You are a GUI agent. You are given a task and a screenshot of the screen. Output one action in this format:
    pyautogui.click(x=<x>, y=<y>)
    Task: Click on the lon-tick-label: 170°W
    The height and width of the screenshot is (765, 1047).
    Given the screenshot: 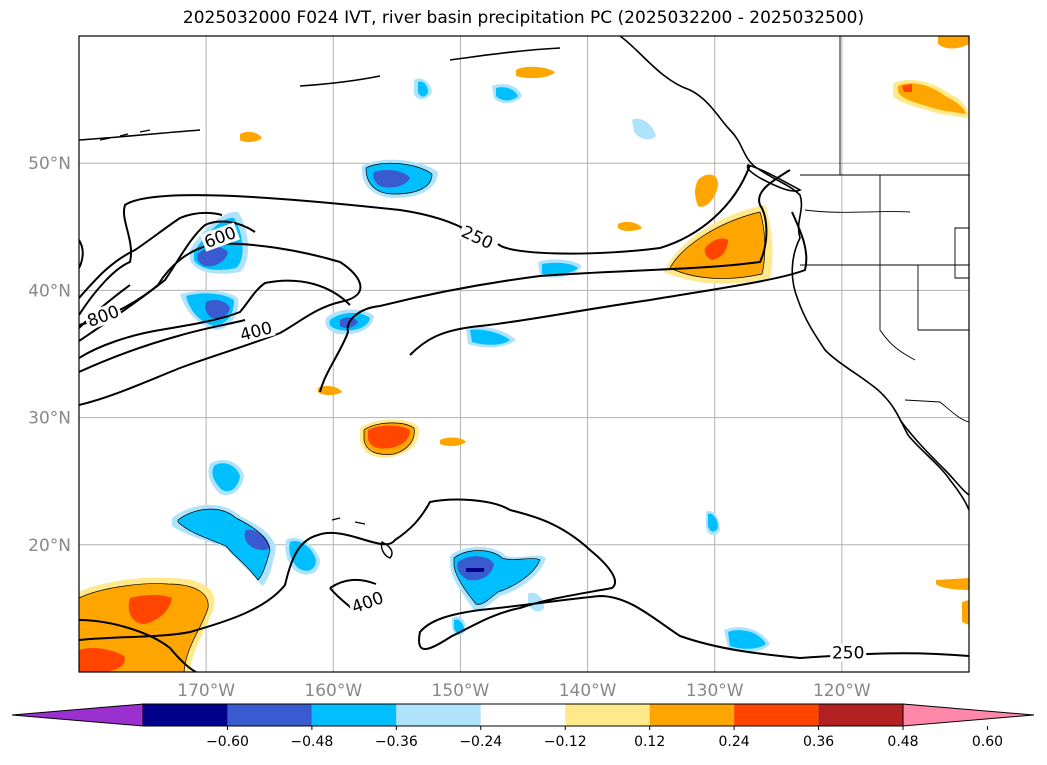 What is the action you would take?
    pyautogui.click(x=206, y=691)
    